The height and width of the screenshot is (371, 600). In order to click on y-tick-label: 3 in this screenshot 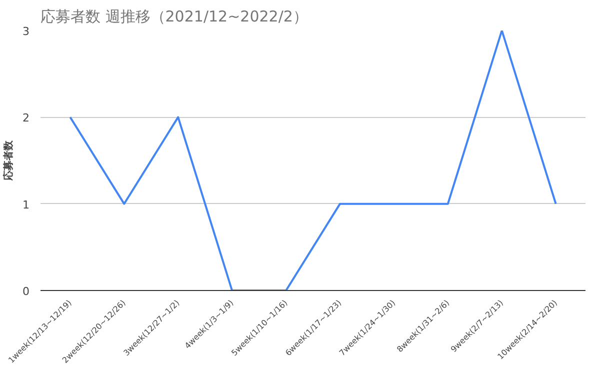, I will do `click(26, 31)`.